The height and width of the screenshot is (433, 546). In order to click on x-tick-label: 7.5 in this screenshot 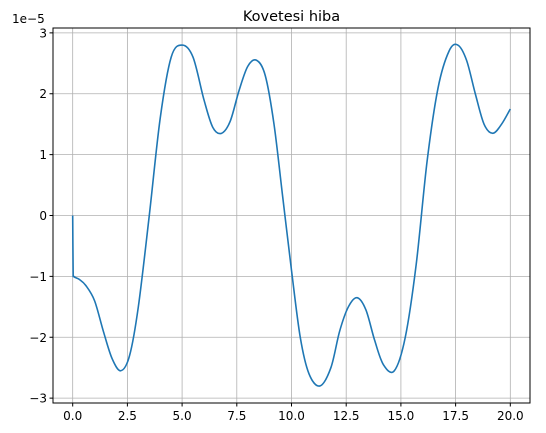, I will do `click(236, 416)`.